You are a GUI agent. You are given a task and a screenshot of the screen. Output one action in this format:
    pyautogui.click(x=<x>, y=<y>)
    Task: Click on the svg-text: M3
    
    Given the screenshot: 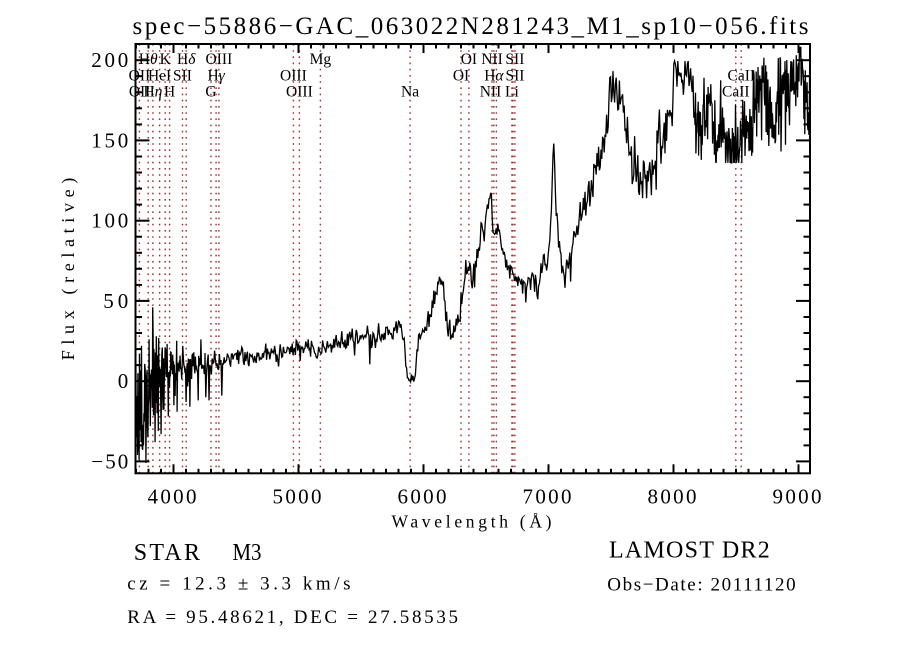 What is the action you would take?
    pyautogui.click(x=247, y=553)
    